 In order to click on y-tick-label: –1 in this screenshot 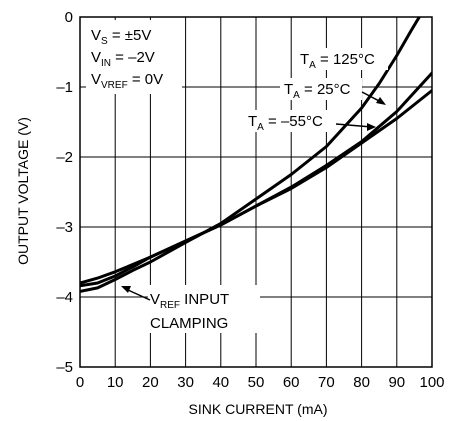, I will do `click(64, 87)`.